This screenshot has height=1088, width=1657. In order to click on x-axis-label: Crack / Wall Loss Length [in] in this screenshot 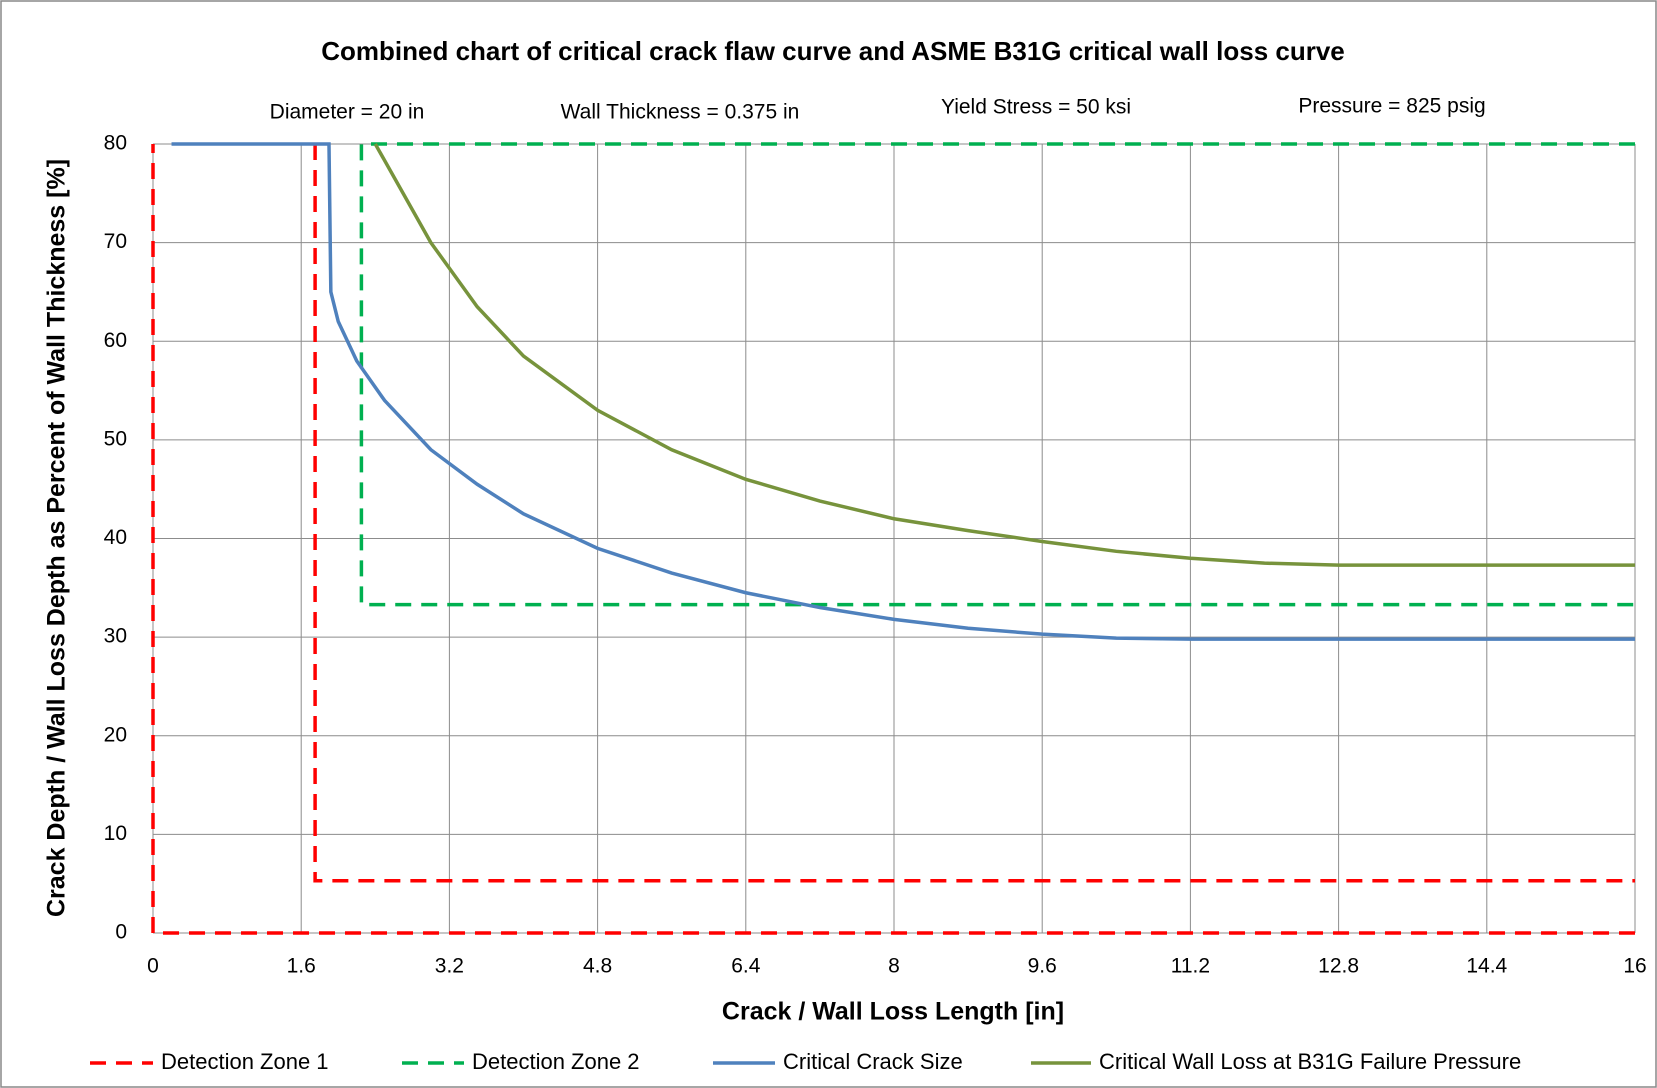, I will do `click(893, 1012)`.